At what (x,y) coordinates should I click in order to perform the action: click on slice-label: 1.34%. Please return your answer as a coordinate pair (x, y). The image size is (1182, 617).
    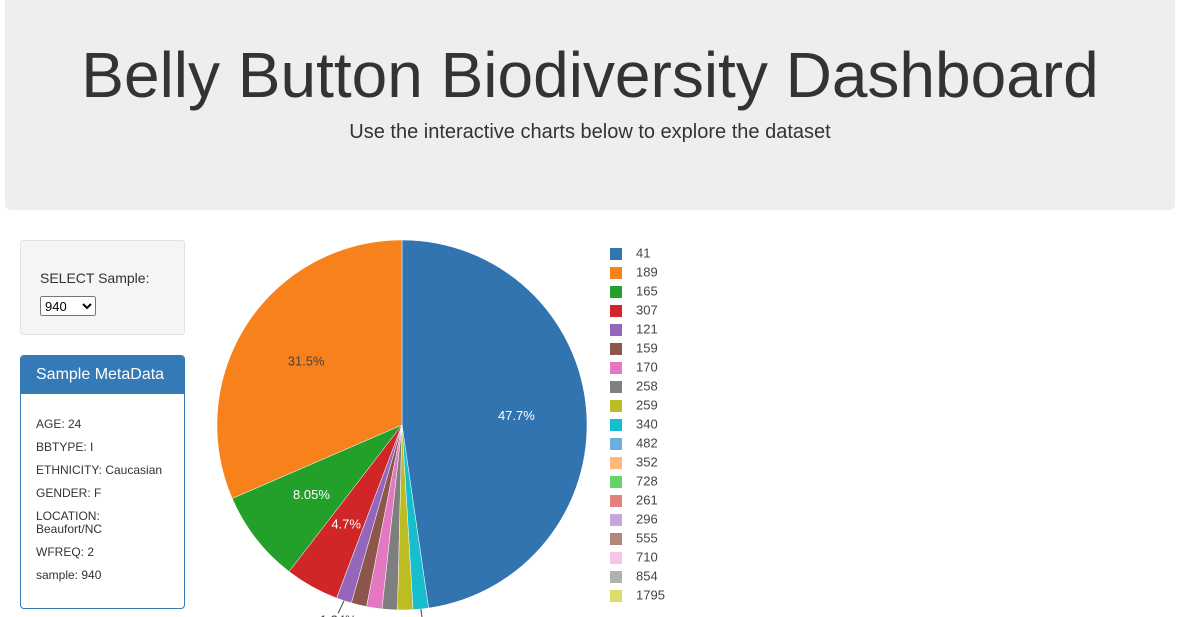
    Looking at the image, I should click on (338, 615).